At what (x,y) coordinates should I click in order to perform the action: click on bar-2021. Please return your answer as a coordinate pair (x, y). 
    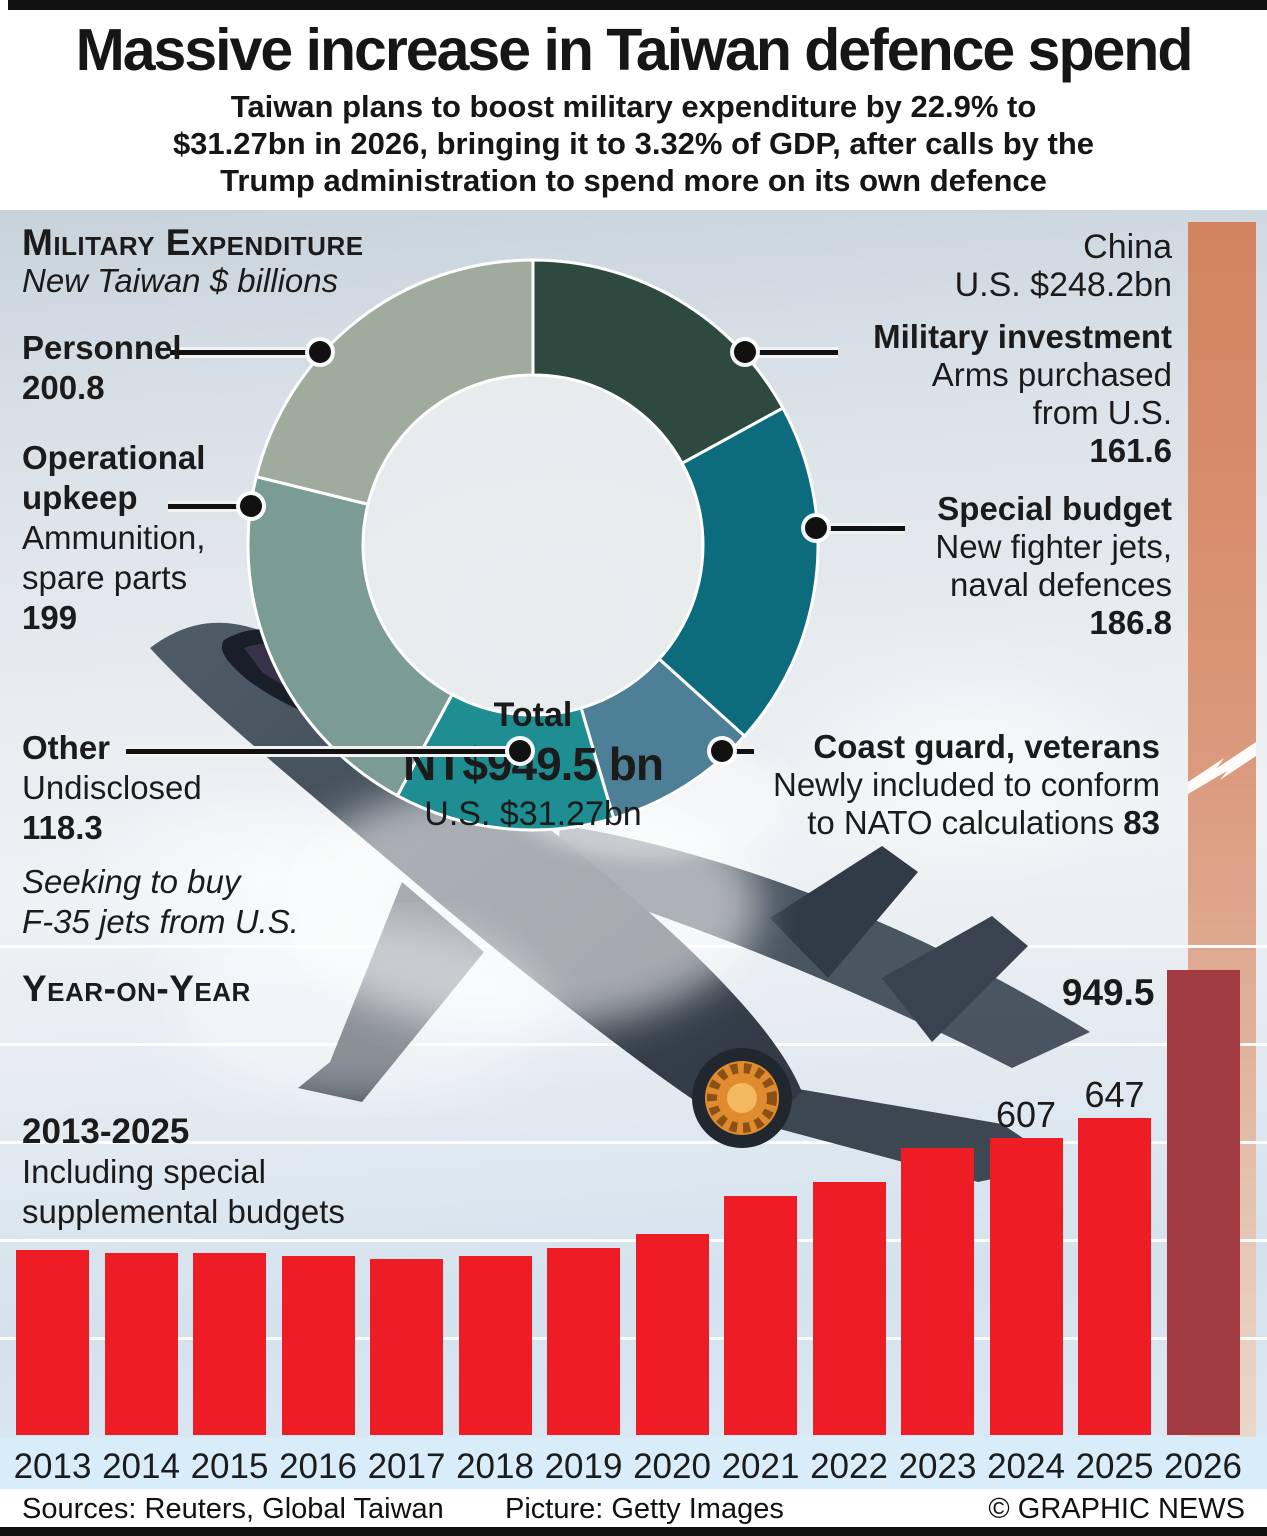
    Looking at the image, I should click on (760, 1315).